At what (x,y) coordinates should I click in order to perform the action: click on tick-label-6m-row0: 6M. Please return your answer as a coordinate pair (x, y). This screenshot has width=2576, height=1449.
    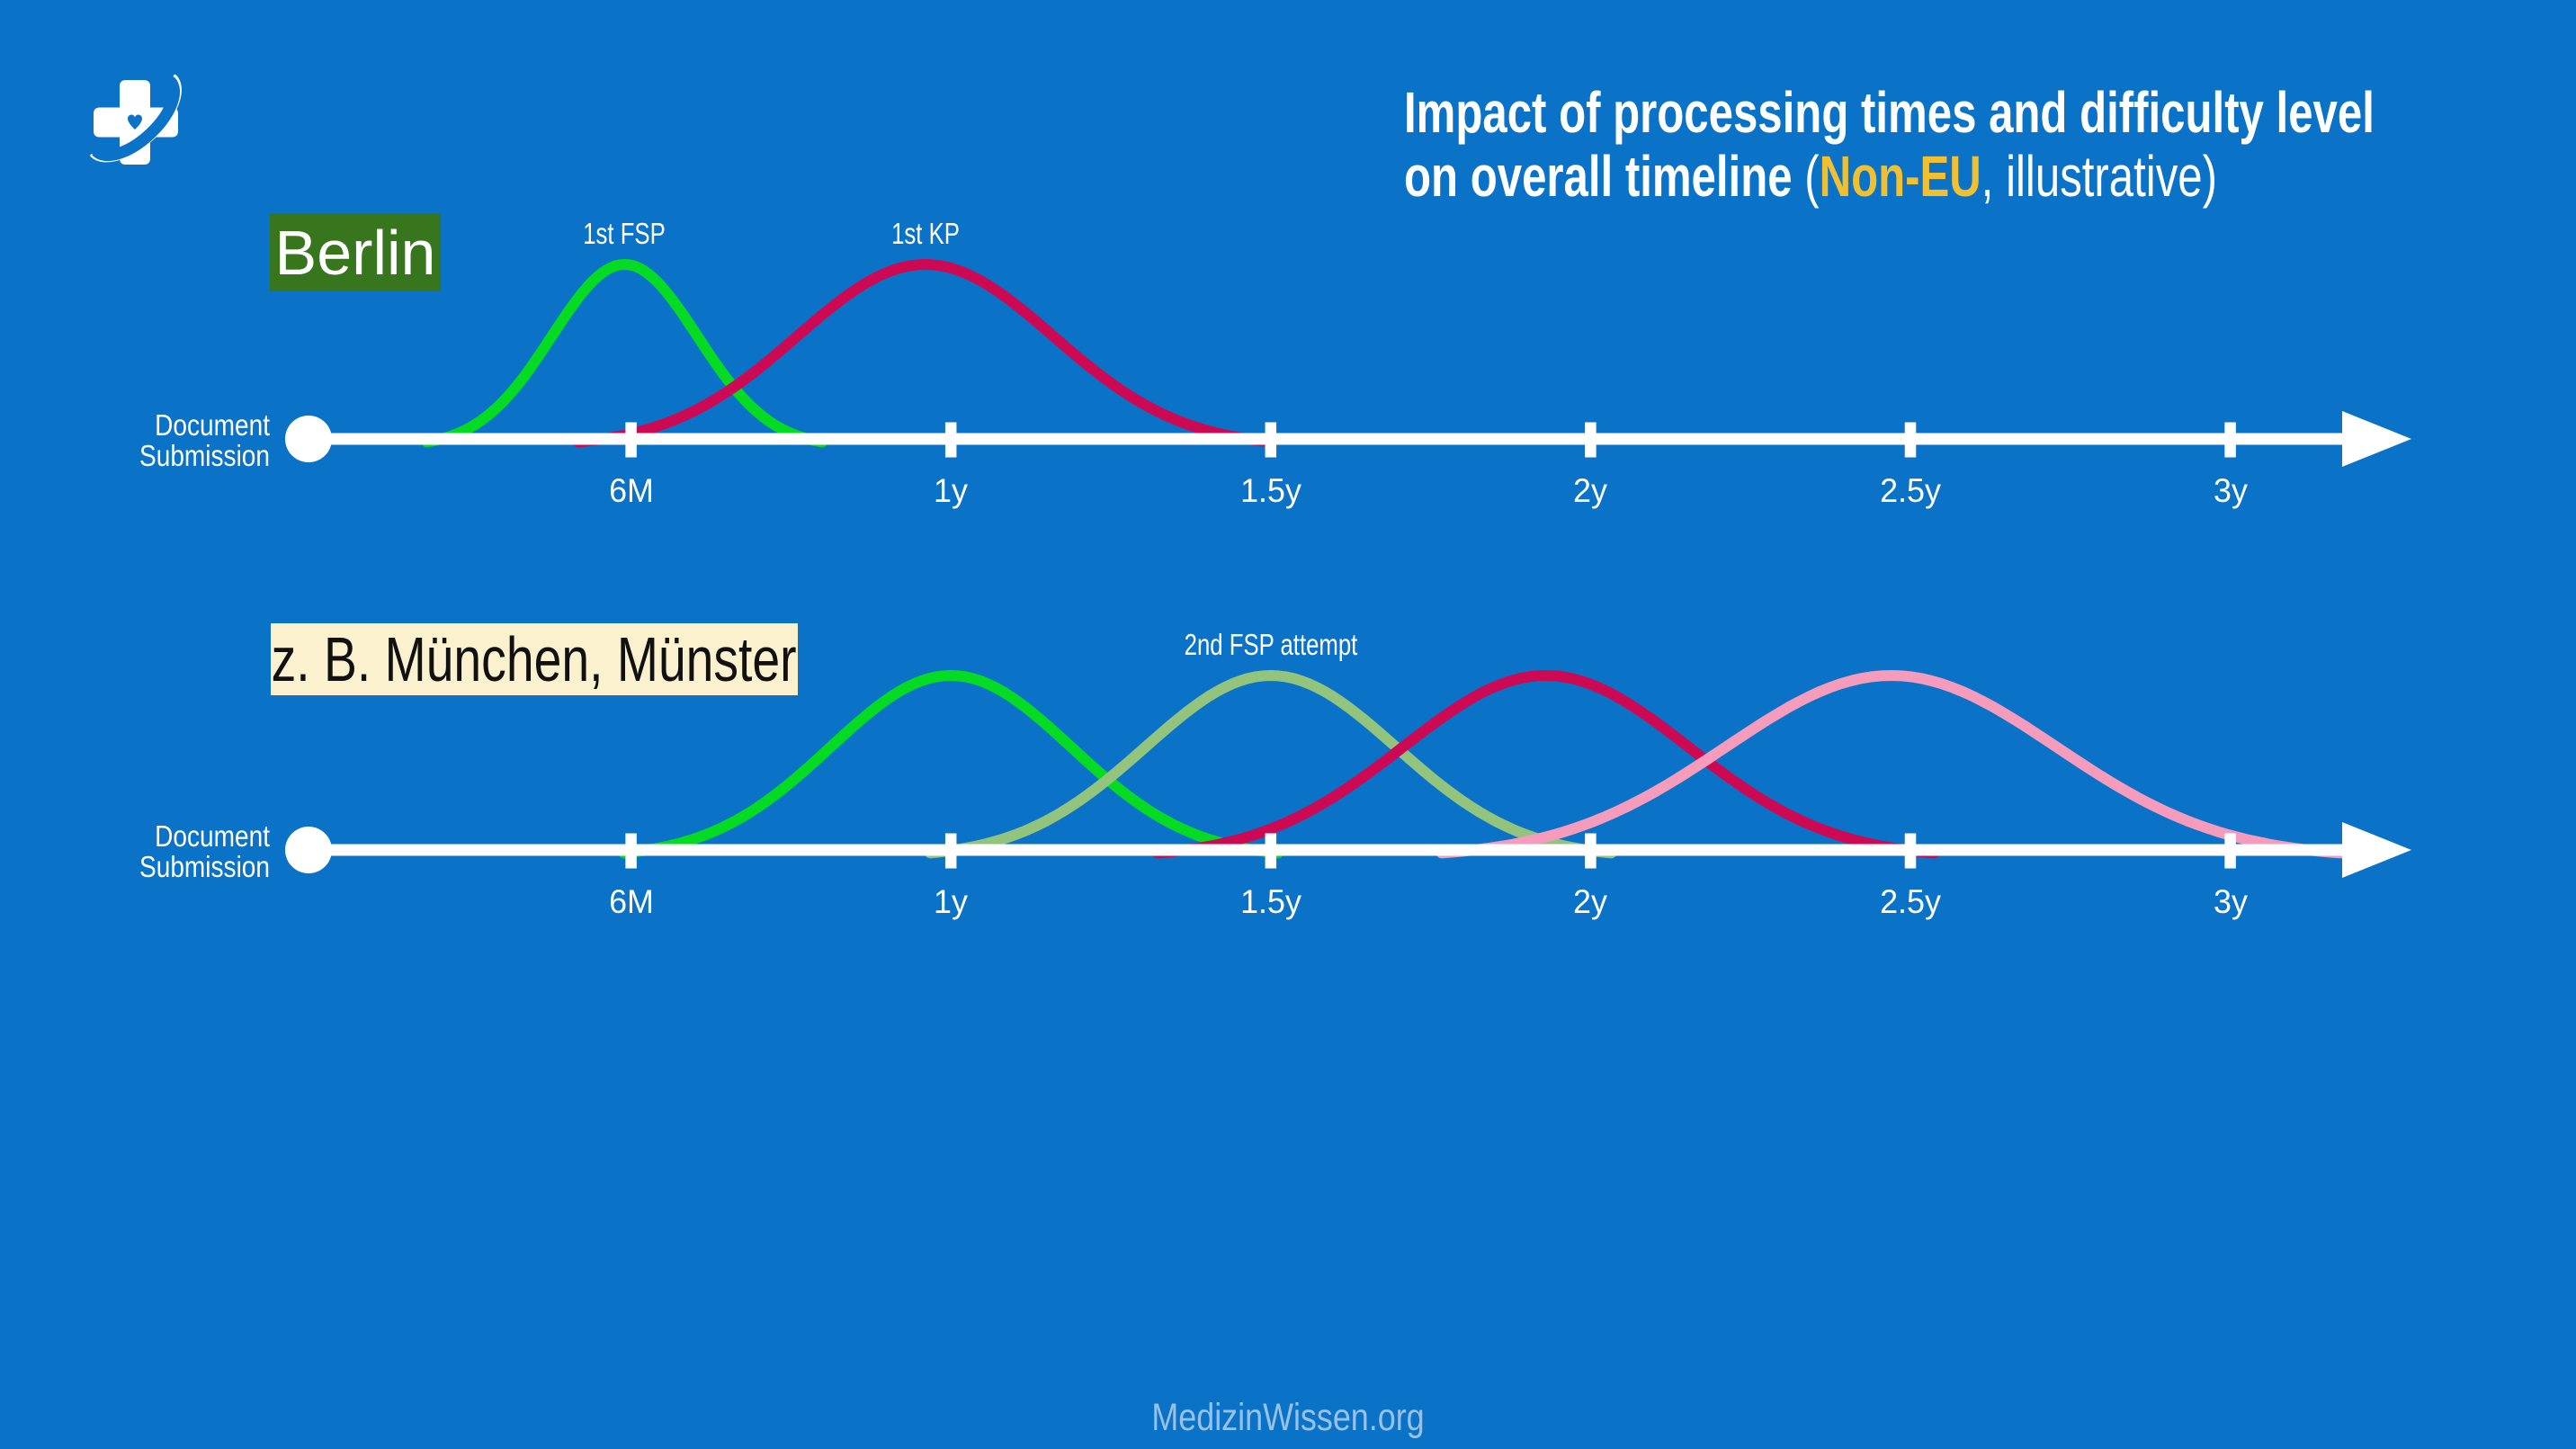
    Looking at the image, I should click on (631, 491).